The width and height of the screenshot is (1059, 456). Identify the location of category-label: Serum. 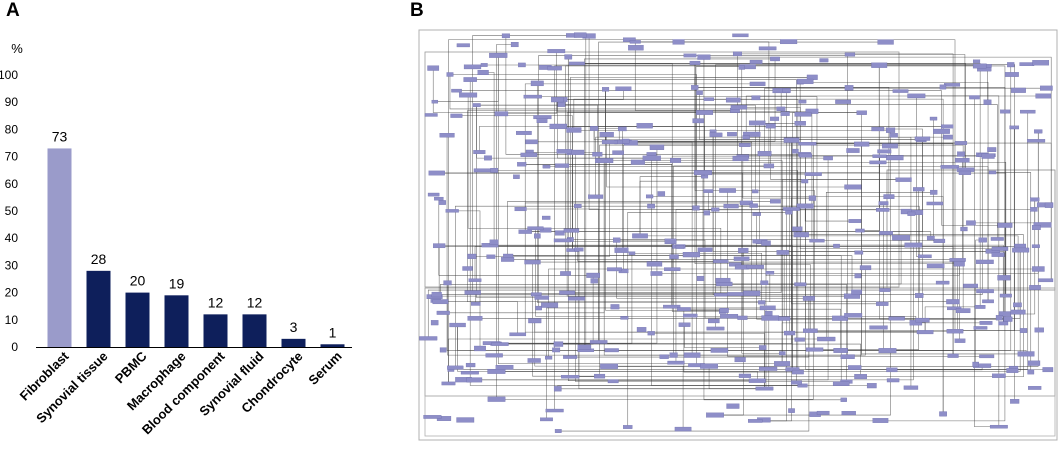
(324, 368).